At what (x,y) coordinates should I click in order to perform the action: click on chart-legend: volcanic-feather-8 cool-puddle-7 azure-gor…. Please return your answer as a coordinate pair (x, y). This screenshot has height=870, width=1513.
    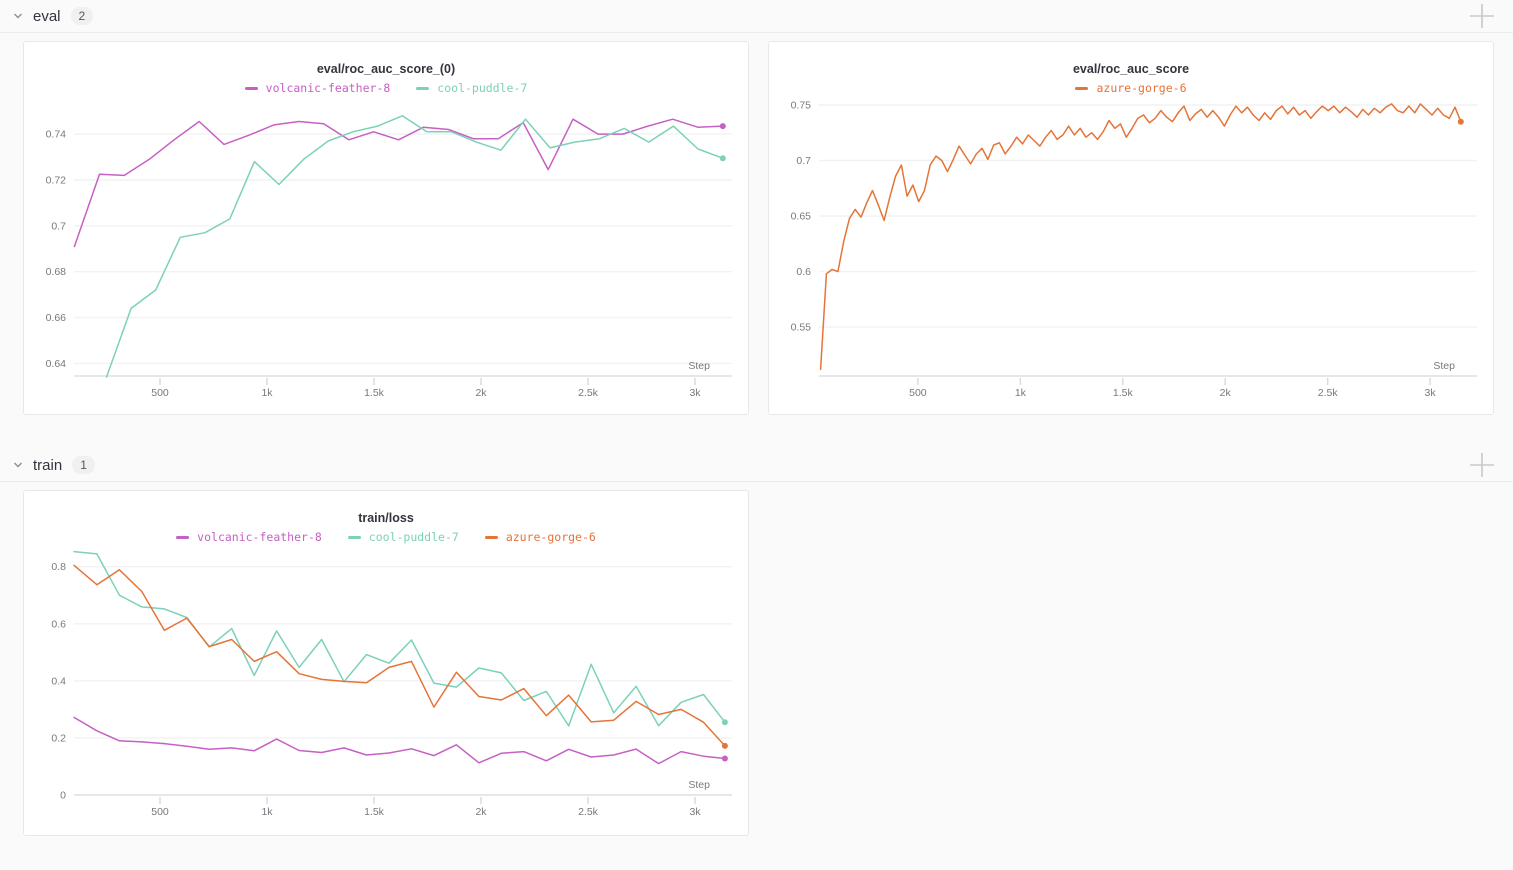
    Looking at the image, I should click on (386, 537).